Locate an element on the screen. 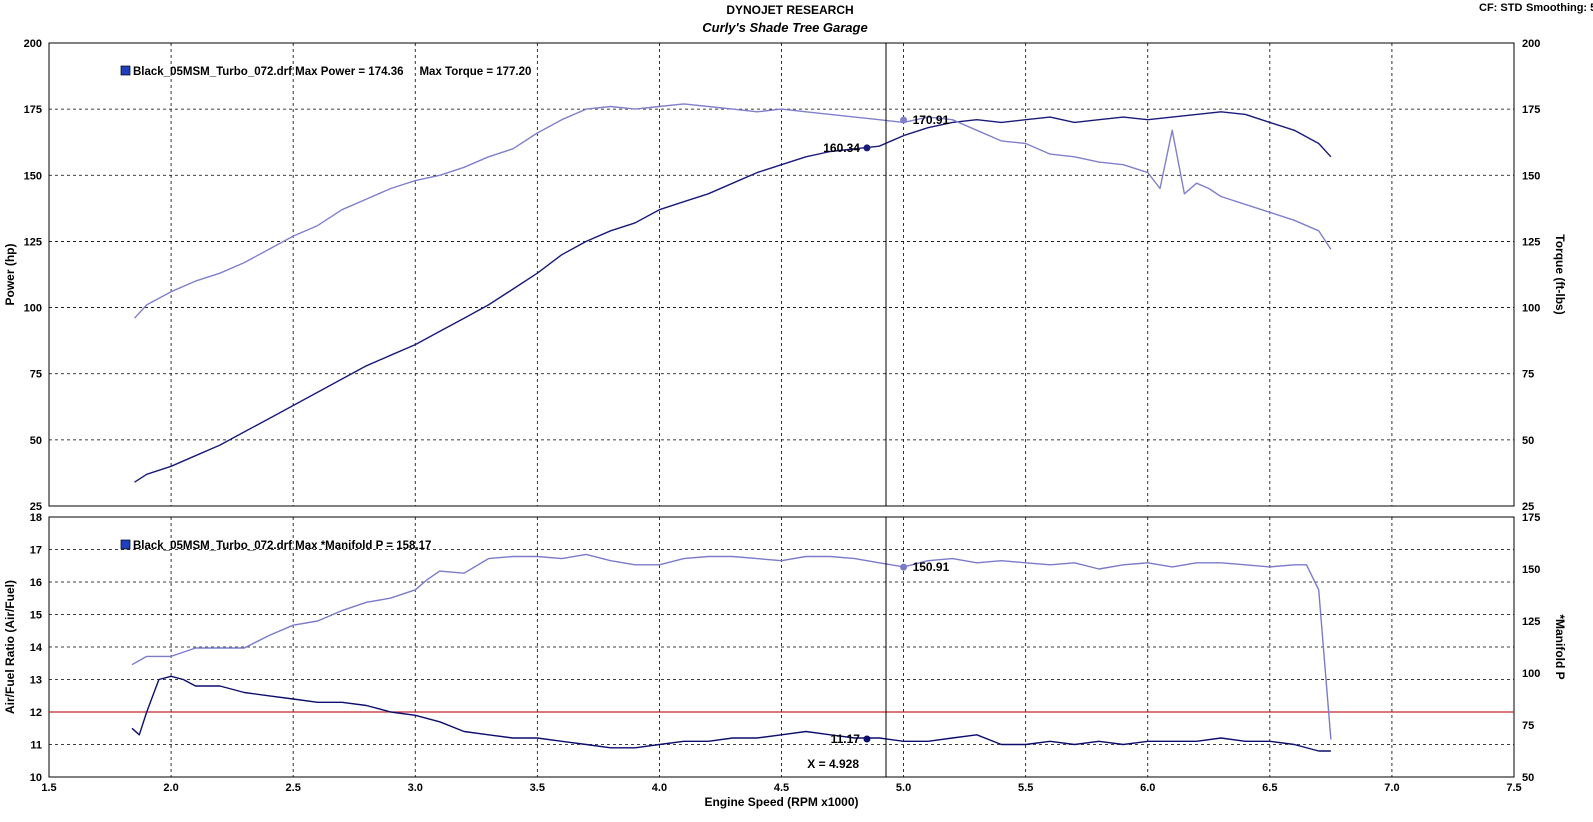 This screenshot has height=822, width=1593. right-axis-title: *Manifold P is located at coordinates (1560, 646).